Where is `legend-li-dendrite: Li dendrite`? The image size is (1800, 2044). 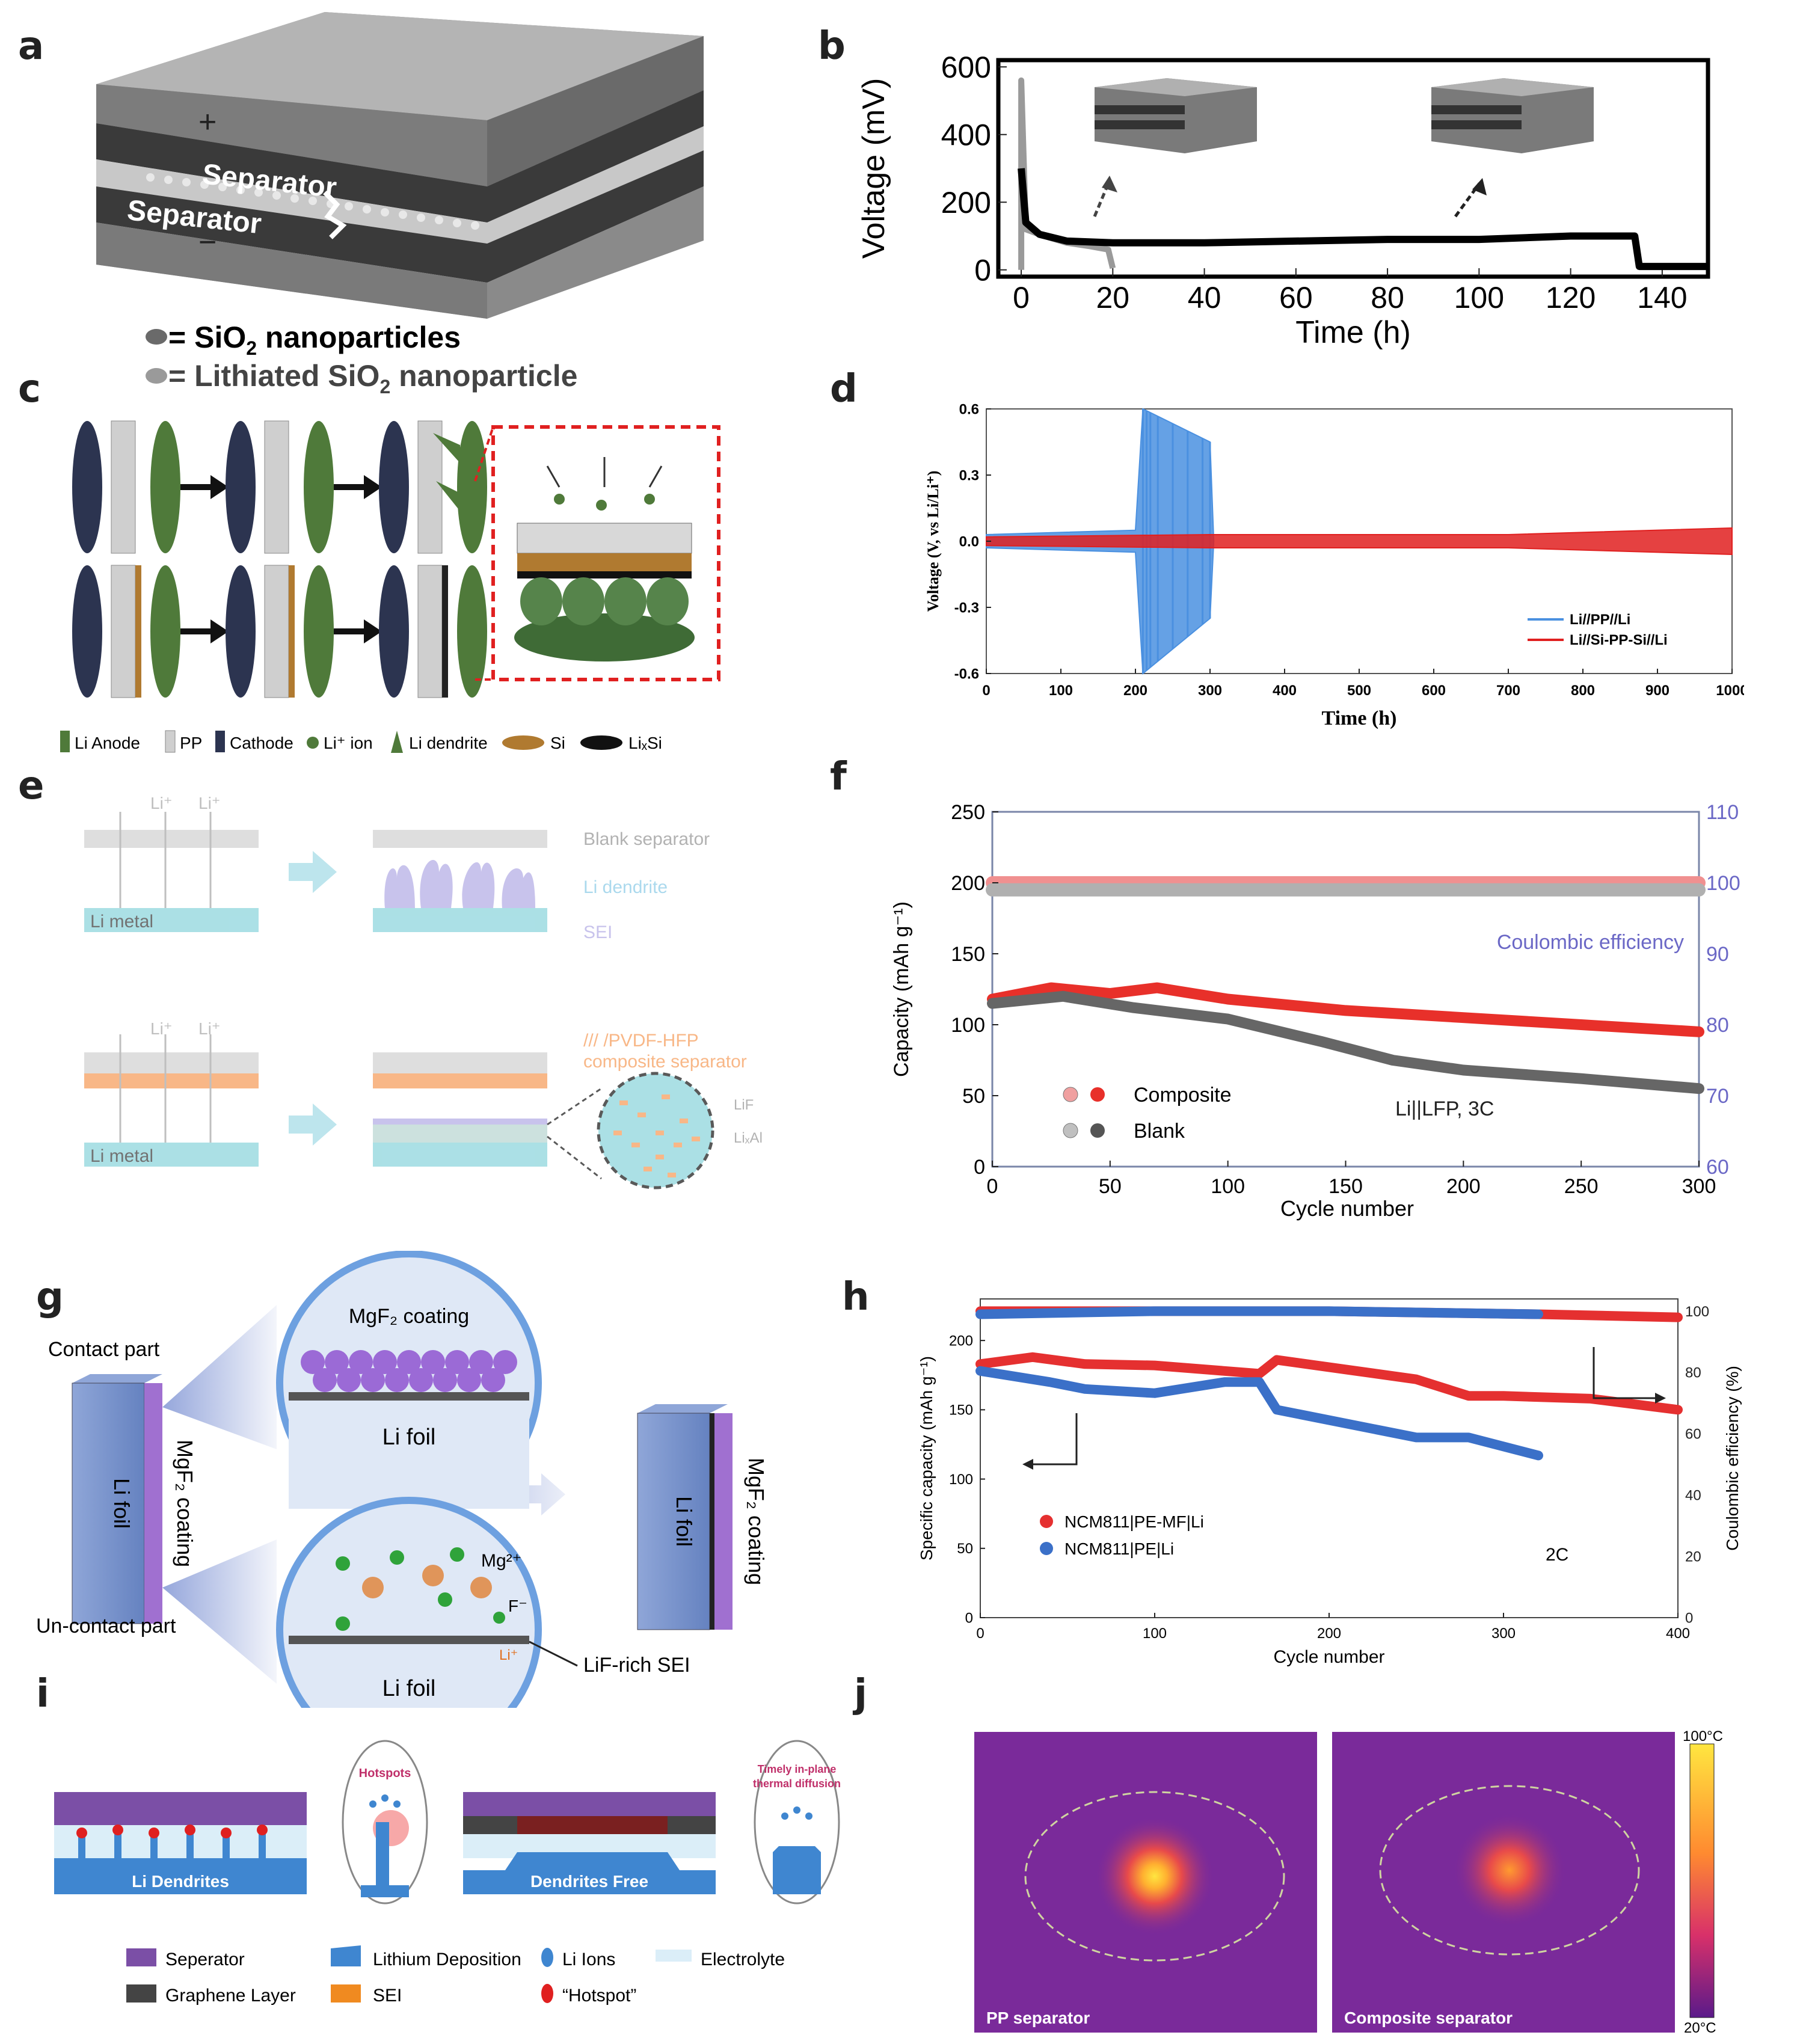
legend-li-dendrite: Li dendrite is located at coordinates (448, 743).